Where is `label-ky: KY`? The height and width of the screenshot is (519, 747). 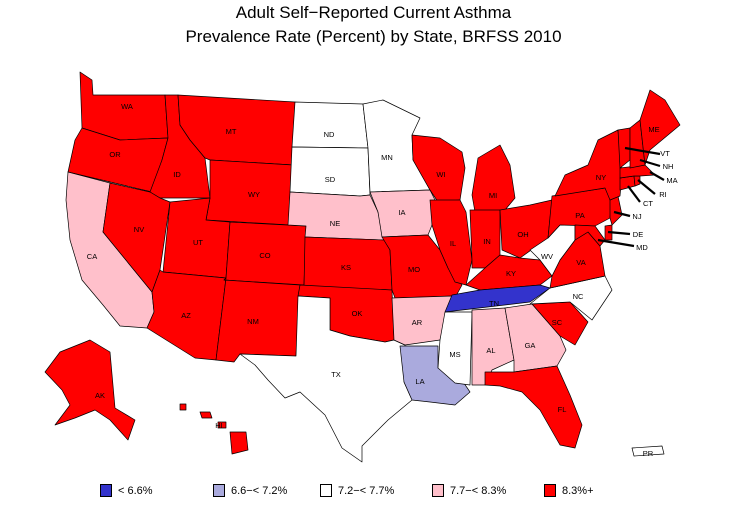
label-ky: KY is located at coordinates (511, 273).